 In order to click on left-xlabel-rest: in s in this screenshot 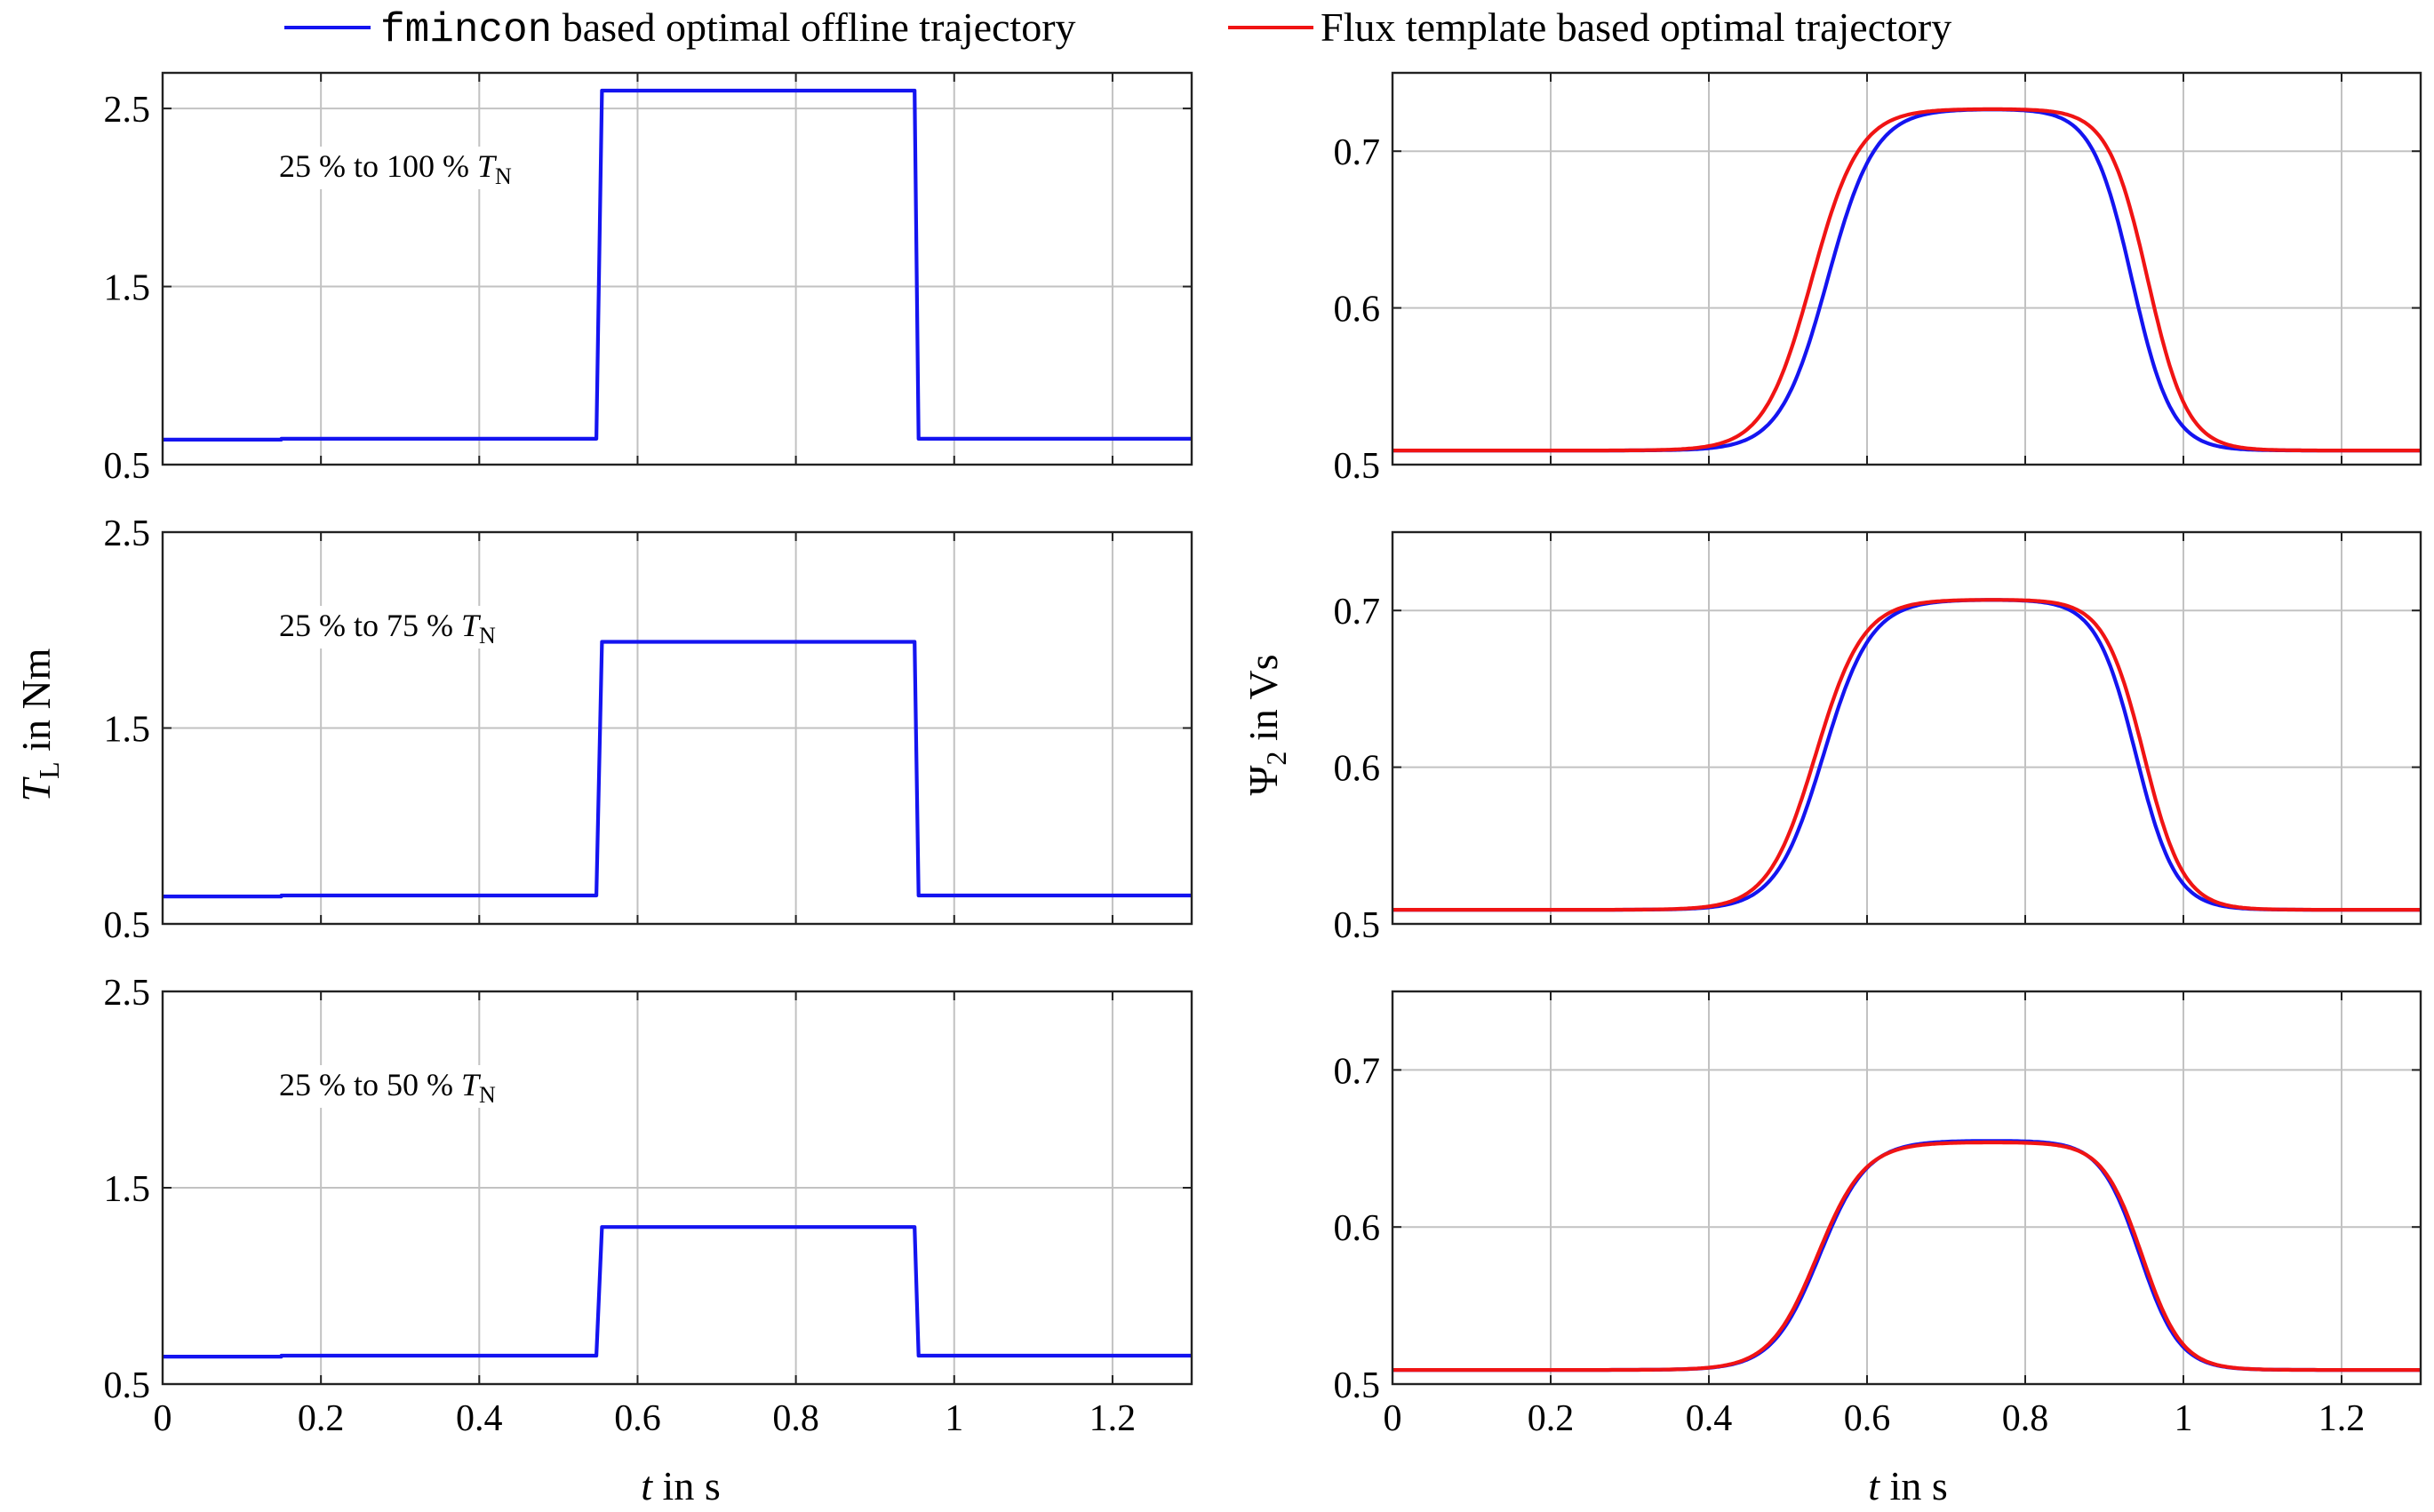, I will do `click(686, 1485)`.